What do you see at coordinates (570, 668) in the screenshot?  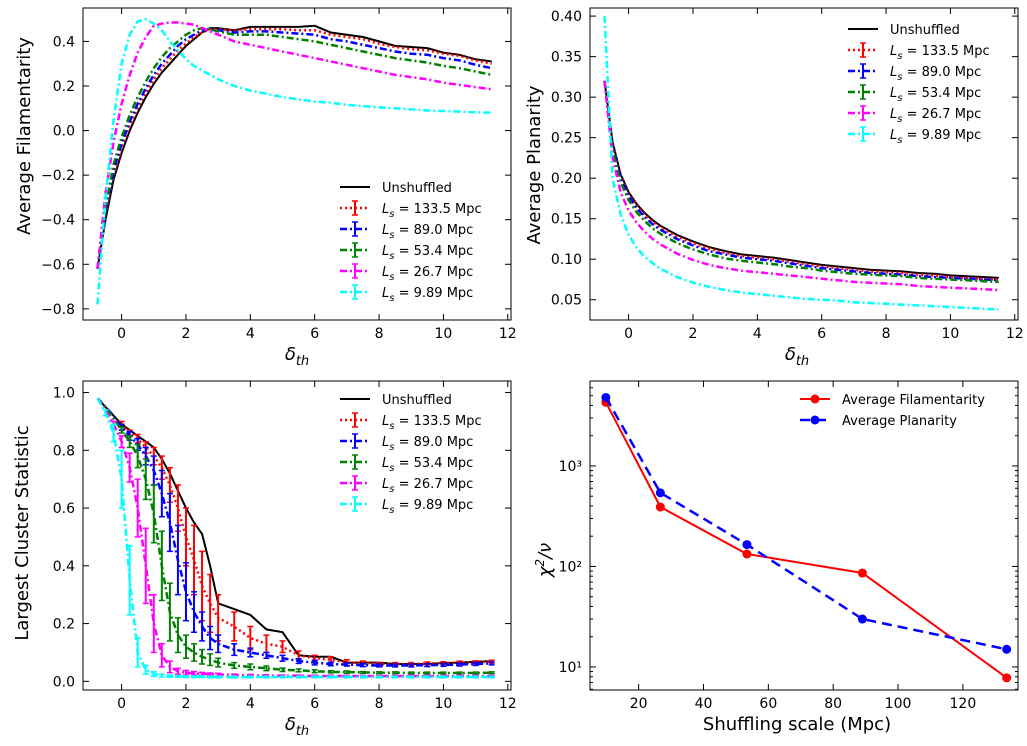 I see `y-tick-label: 10¹` at bounding box center [570, 668].